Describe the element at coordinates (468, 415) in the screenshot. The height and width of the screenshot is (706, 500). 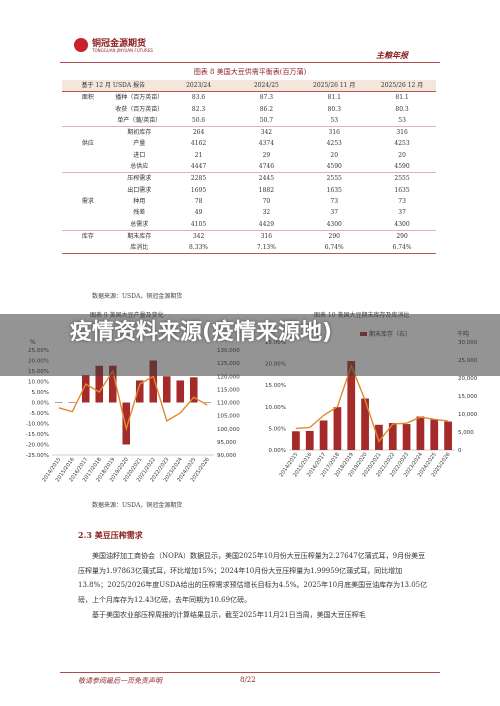
I see `y2-tick-label: 10,000` at that location.